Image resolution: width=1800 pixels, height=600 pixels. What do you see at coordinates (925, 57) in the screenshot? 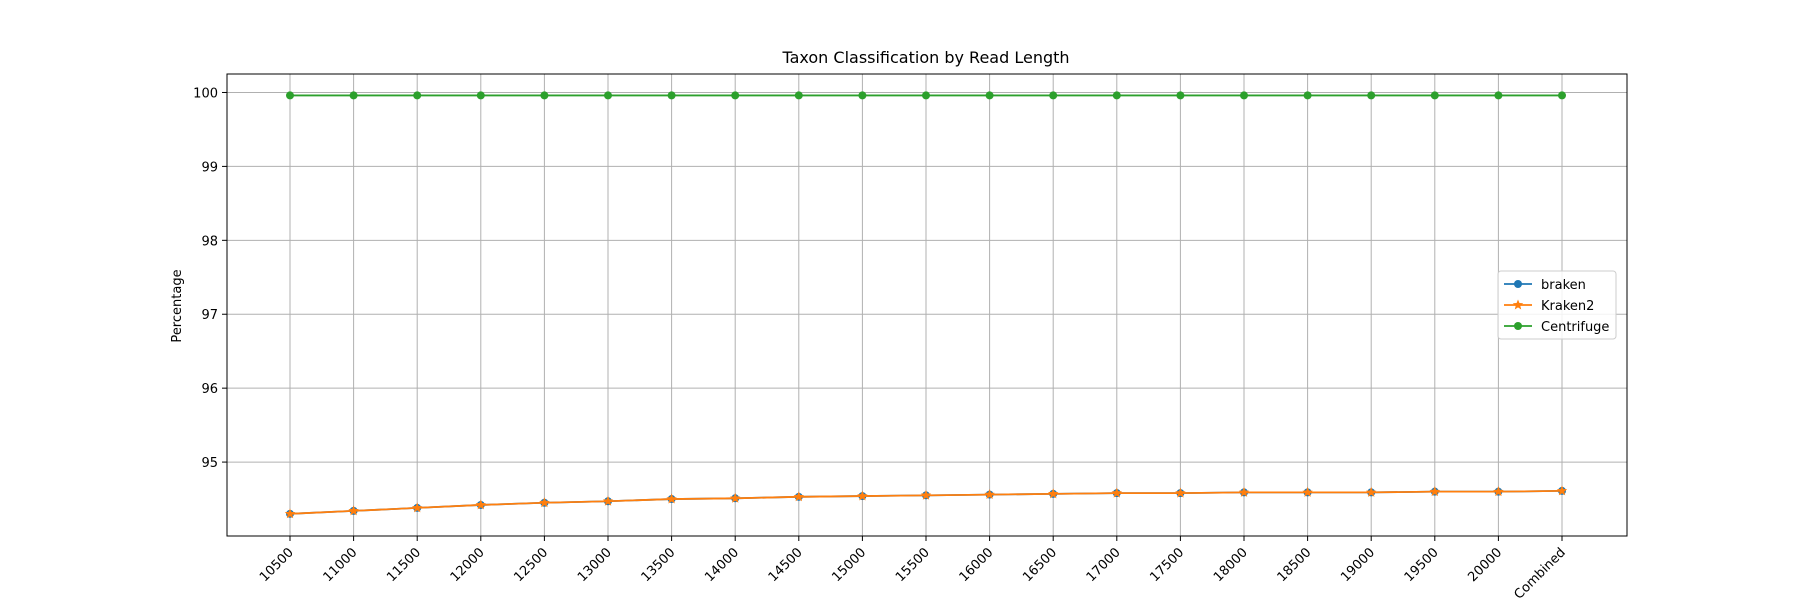
I see `chart-title: Taxon Classification by Read Length` at bounding box center [925, 57].